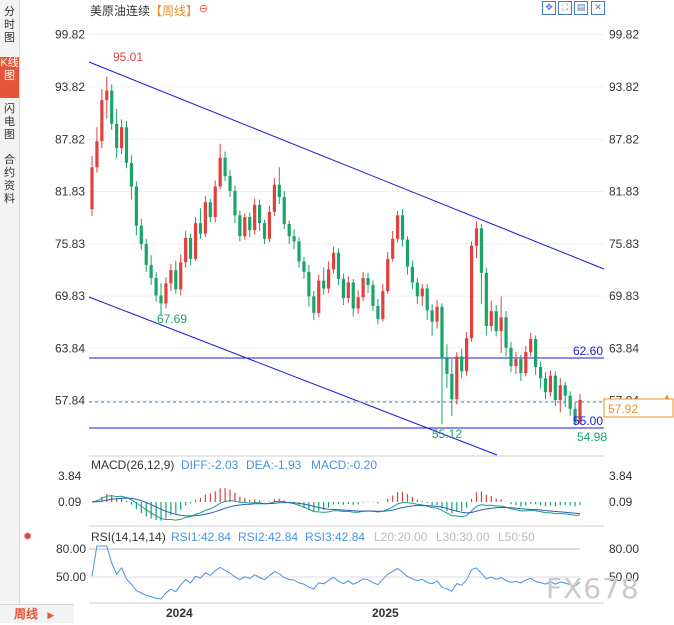  I want to click on price-tick-right: 69.83, so click(624, 296).